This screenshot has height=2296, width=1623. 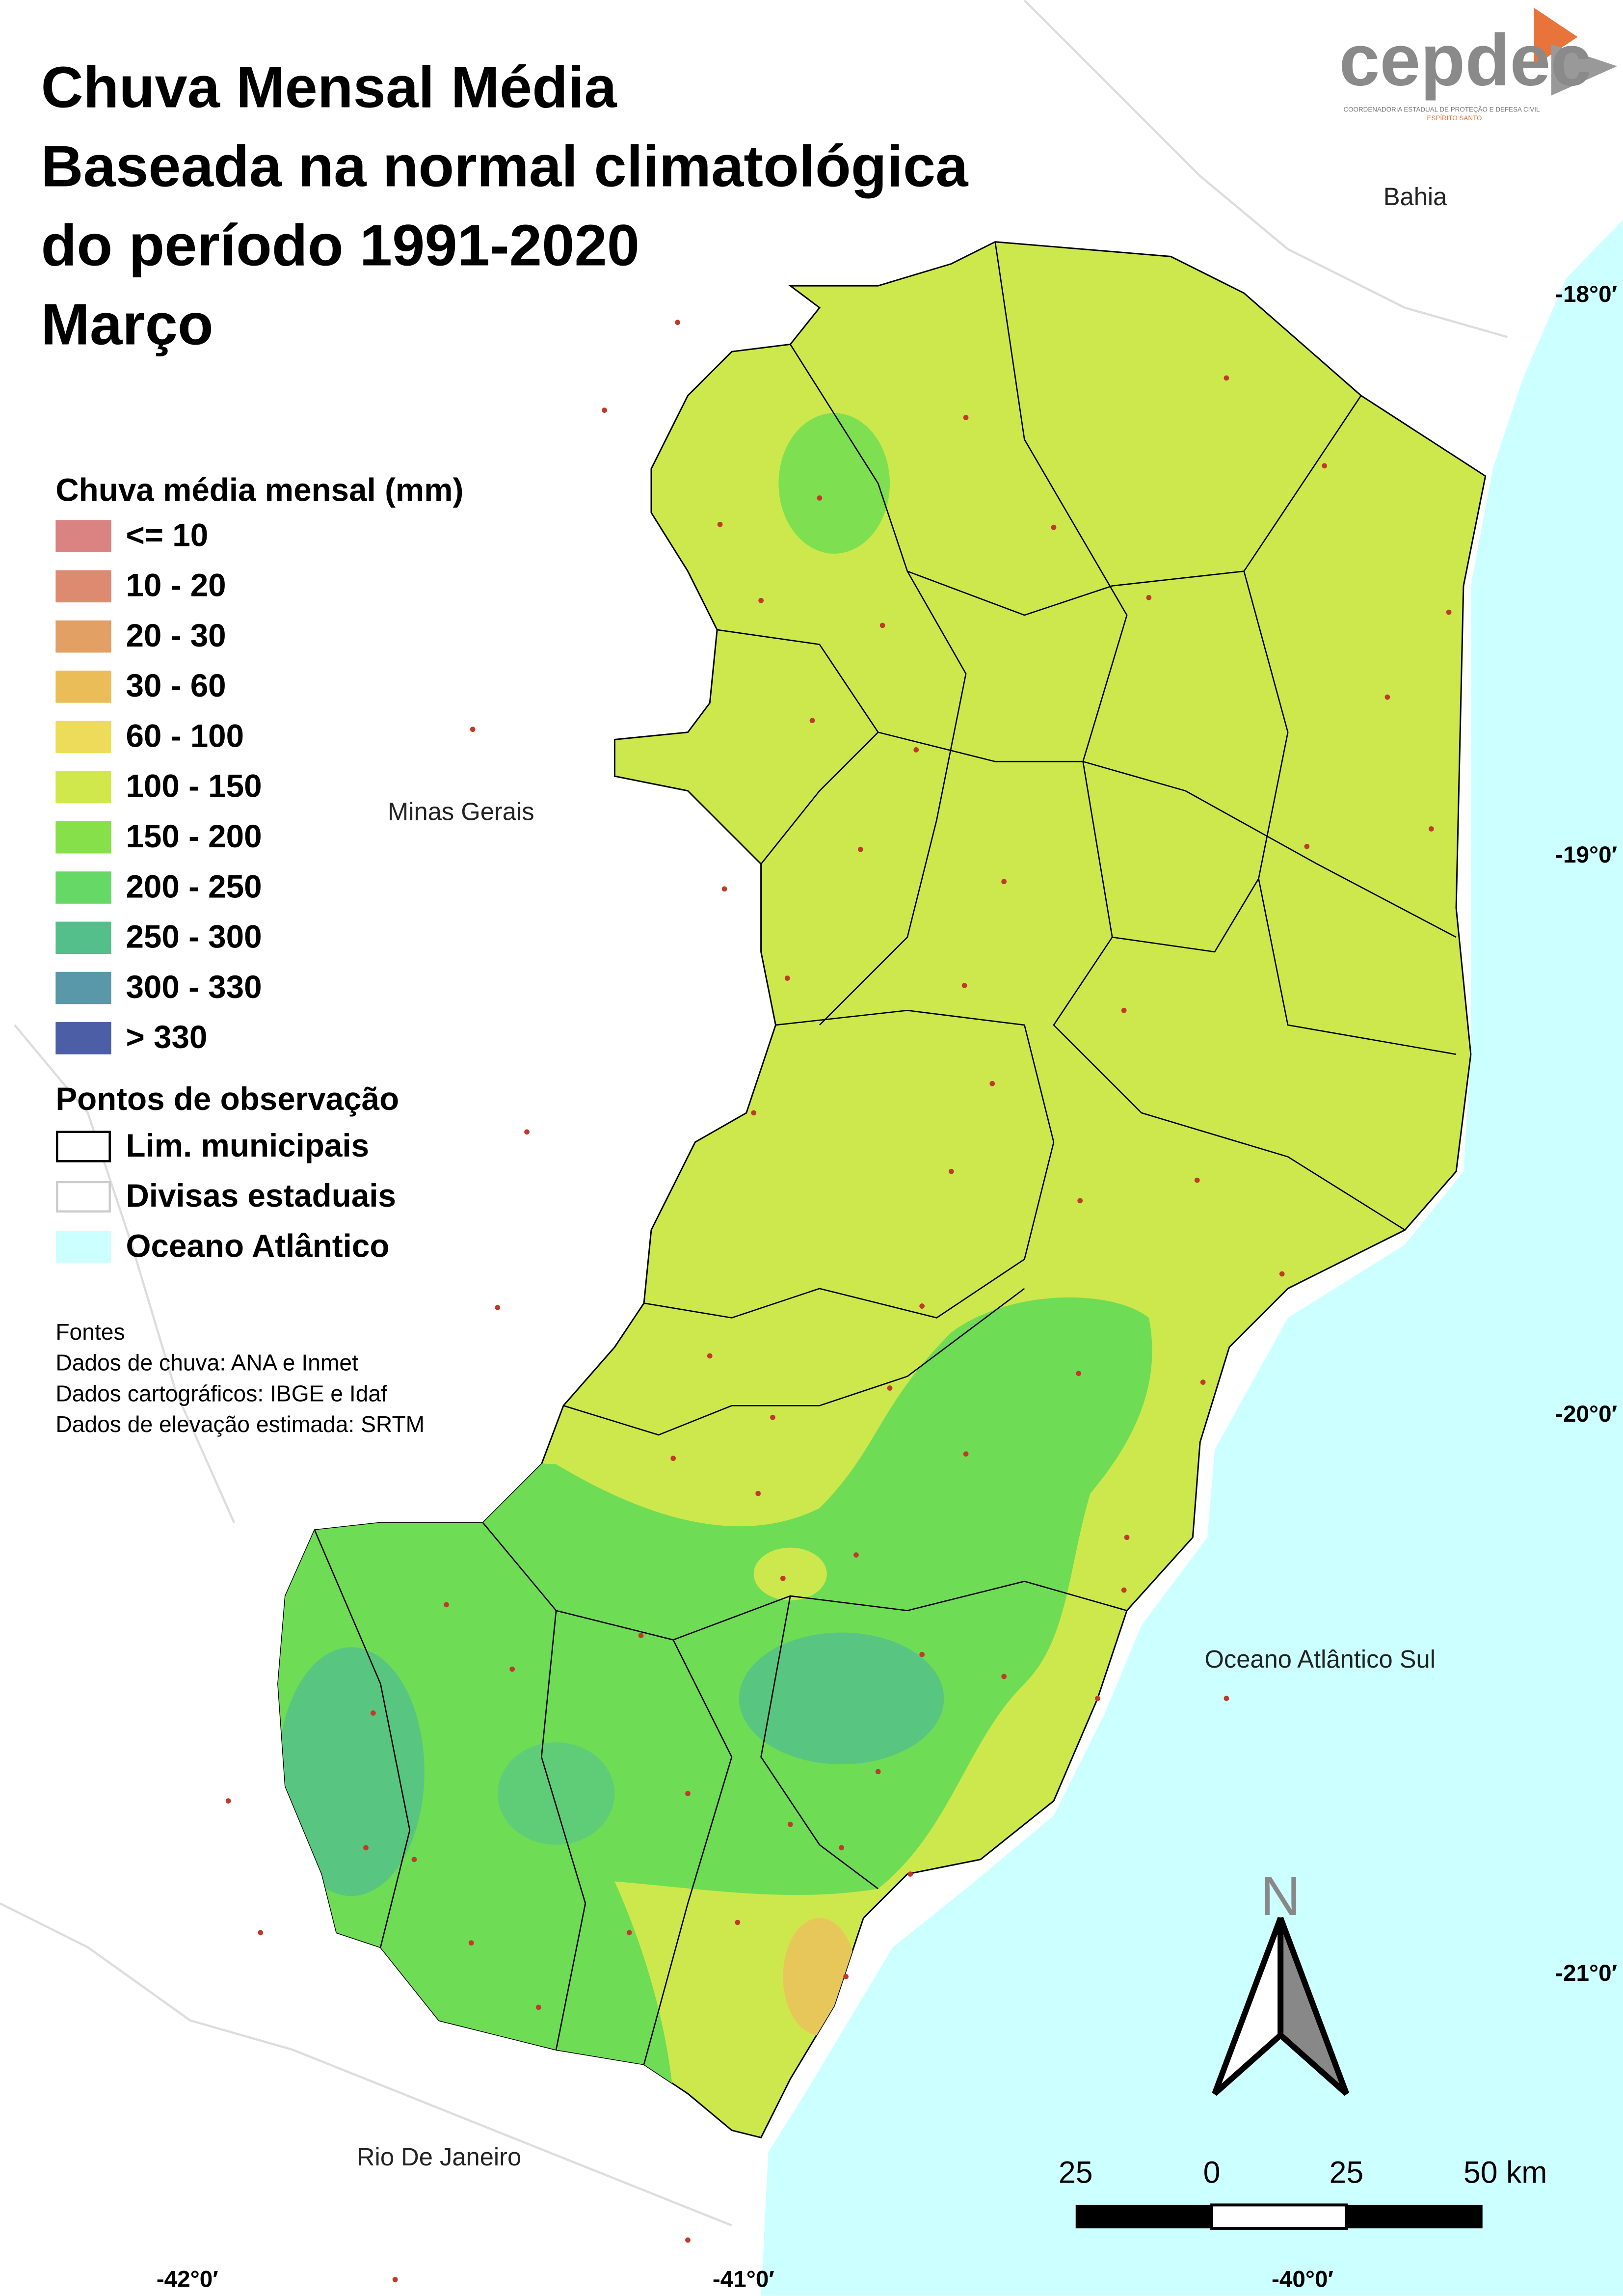 What do you see at coordinates (127, 324) in the screenshot?
I see `title-line: Março` at bounding box center [127, 324].